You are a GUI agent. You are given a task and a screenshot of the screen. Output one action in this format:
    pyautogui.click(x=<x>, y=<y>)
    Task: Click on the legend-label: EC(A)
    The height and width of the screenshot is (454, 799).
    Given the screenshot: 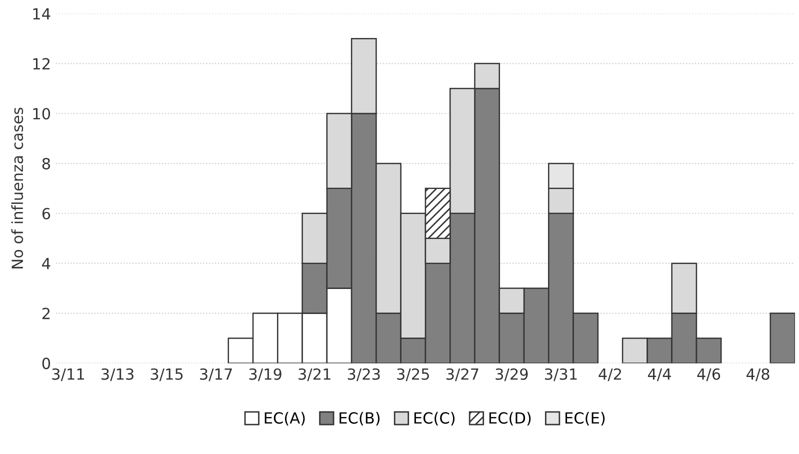 What is the action you would take?
    pyautogui.click(x=284, y=419)
    